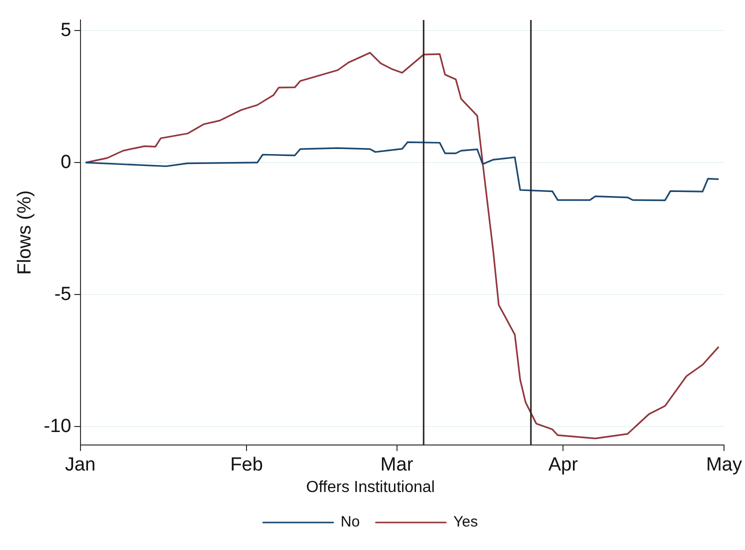 Image resolution: width=745 pixels, height=550 pixels. Describe the element at coordinates (370, 487) in the screenshot. I see `legend-title: Offers Institutional` at that location.